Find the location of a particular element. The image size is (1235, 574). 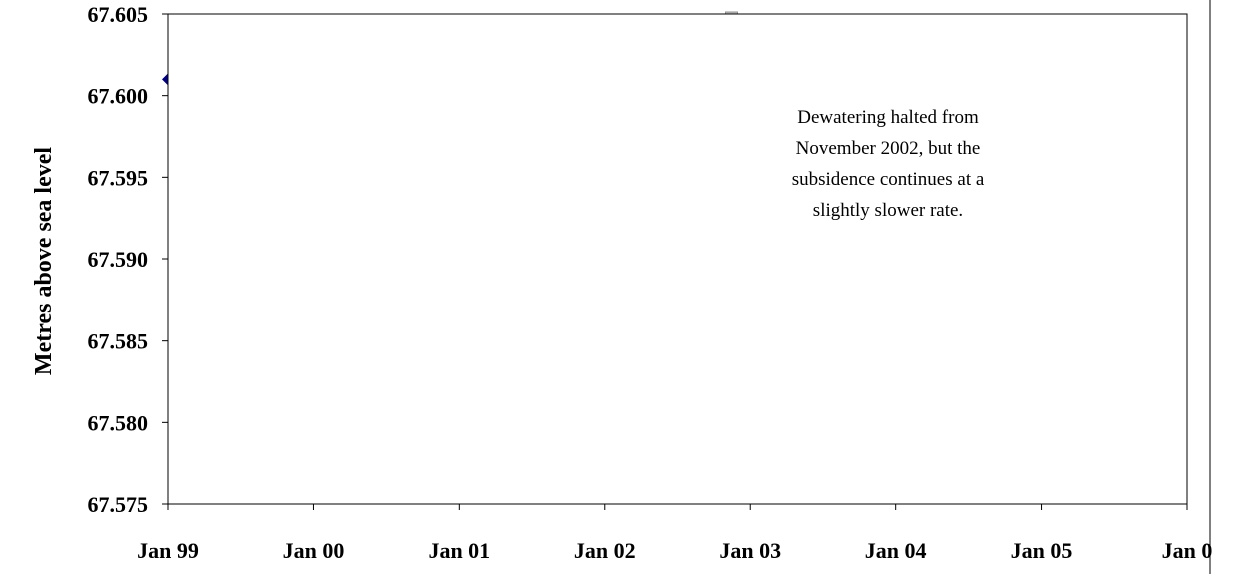

annotation-line: Dewatering halted from is located at coordinates (888, 117).